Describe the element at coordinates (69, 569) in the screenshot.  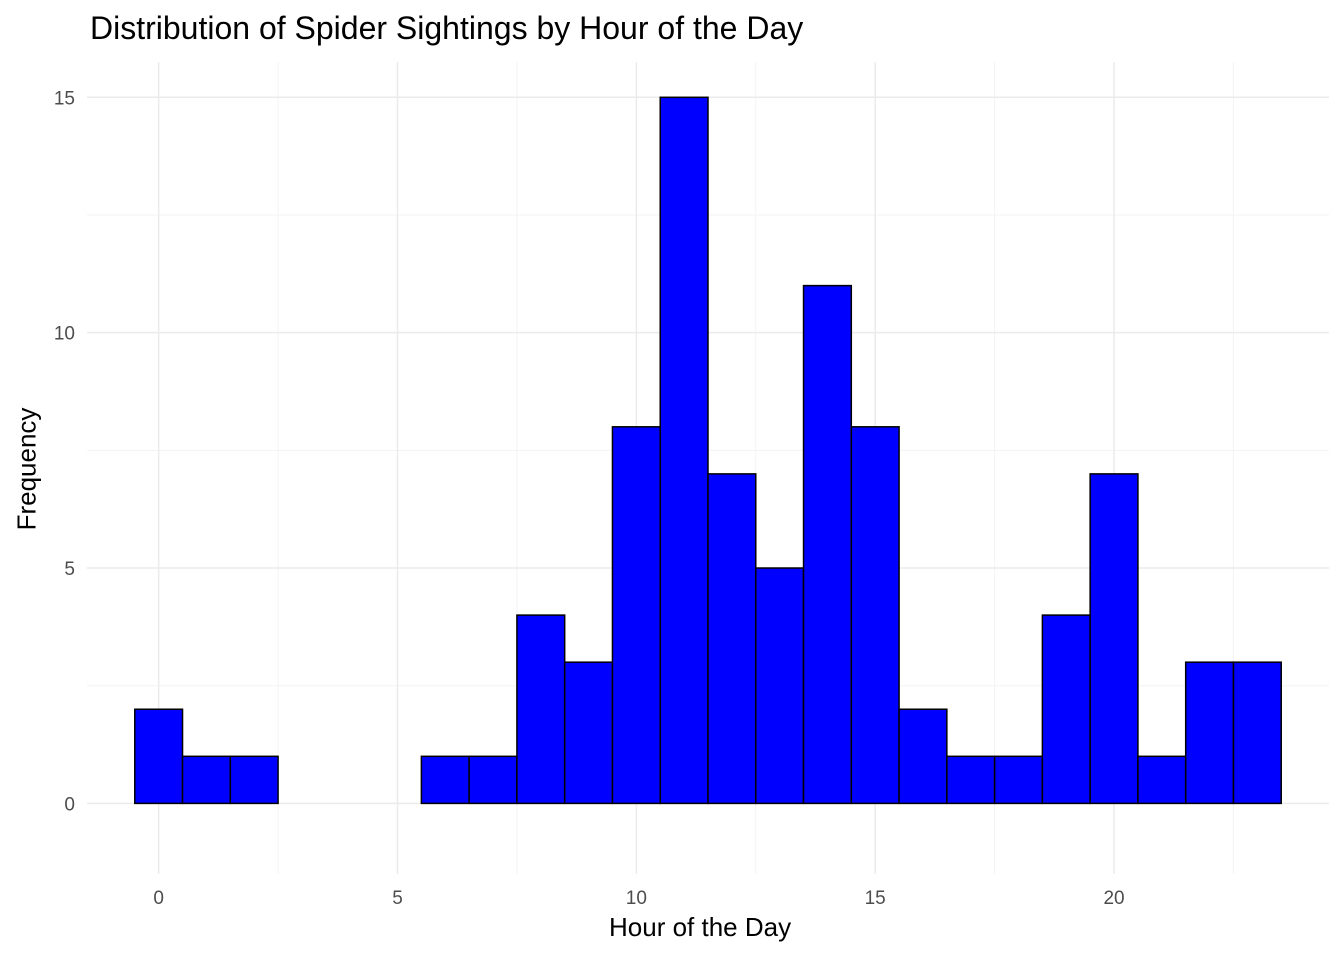
I see `y-tick-label: 5` at that location.